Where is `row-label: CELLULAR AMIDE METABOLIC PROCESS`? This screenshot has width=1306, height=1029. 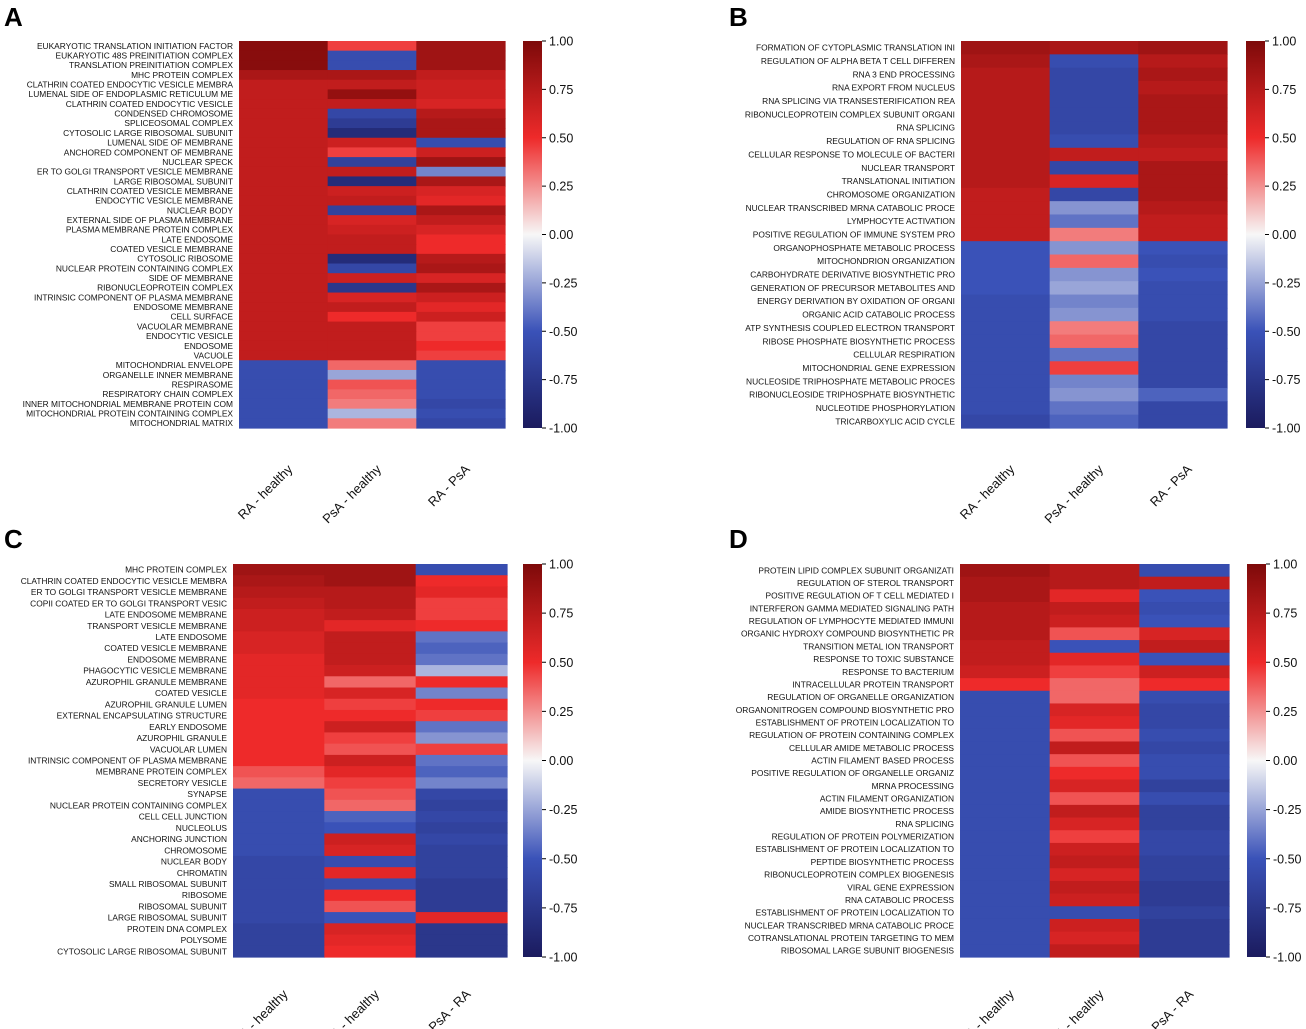 row-label: CELLULAR AMIDE METABOLIC PROCESS is located at coordinates (871, 748).